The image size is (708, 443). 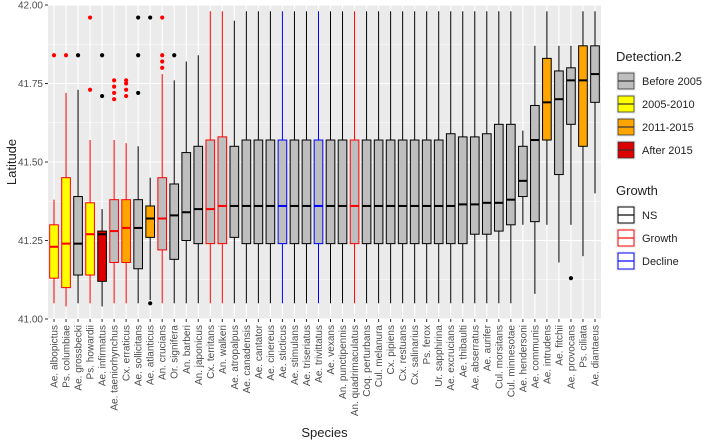 I want to click on legend-label: 2005-2010, so click(x=668, y=105).